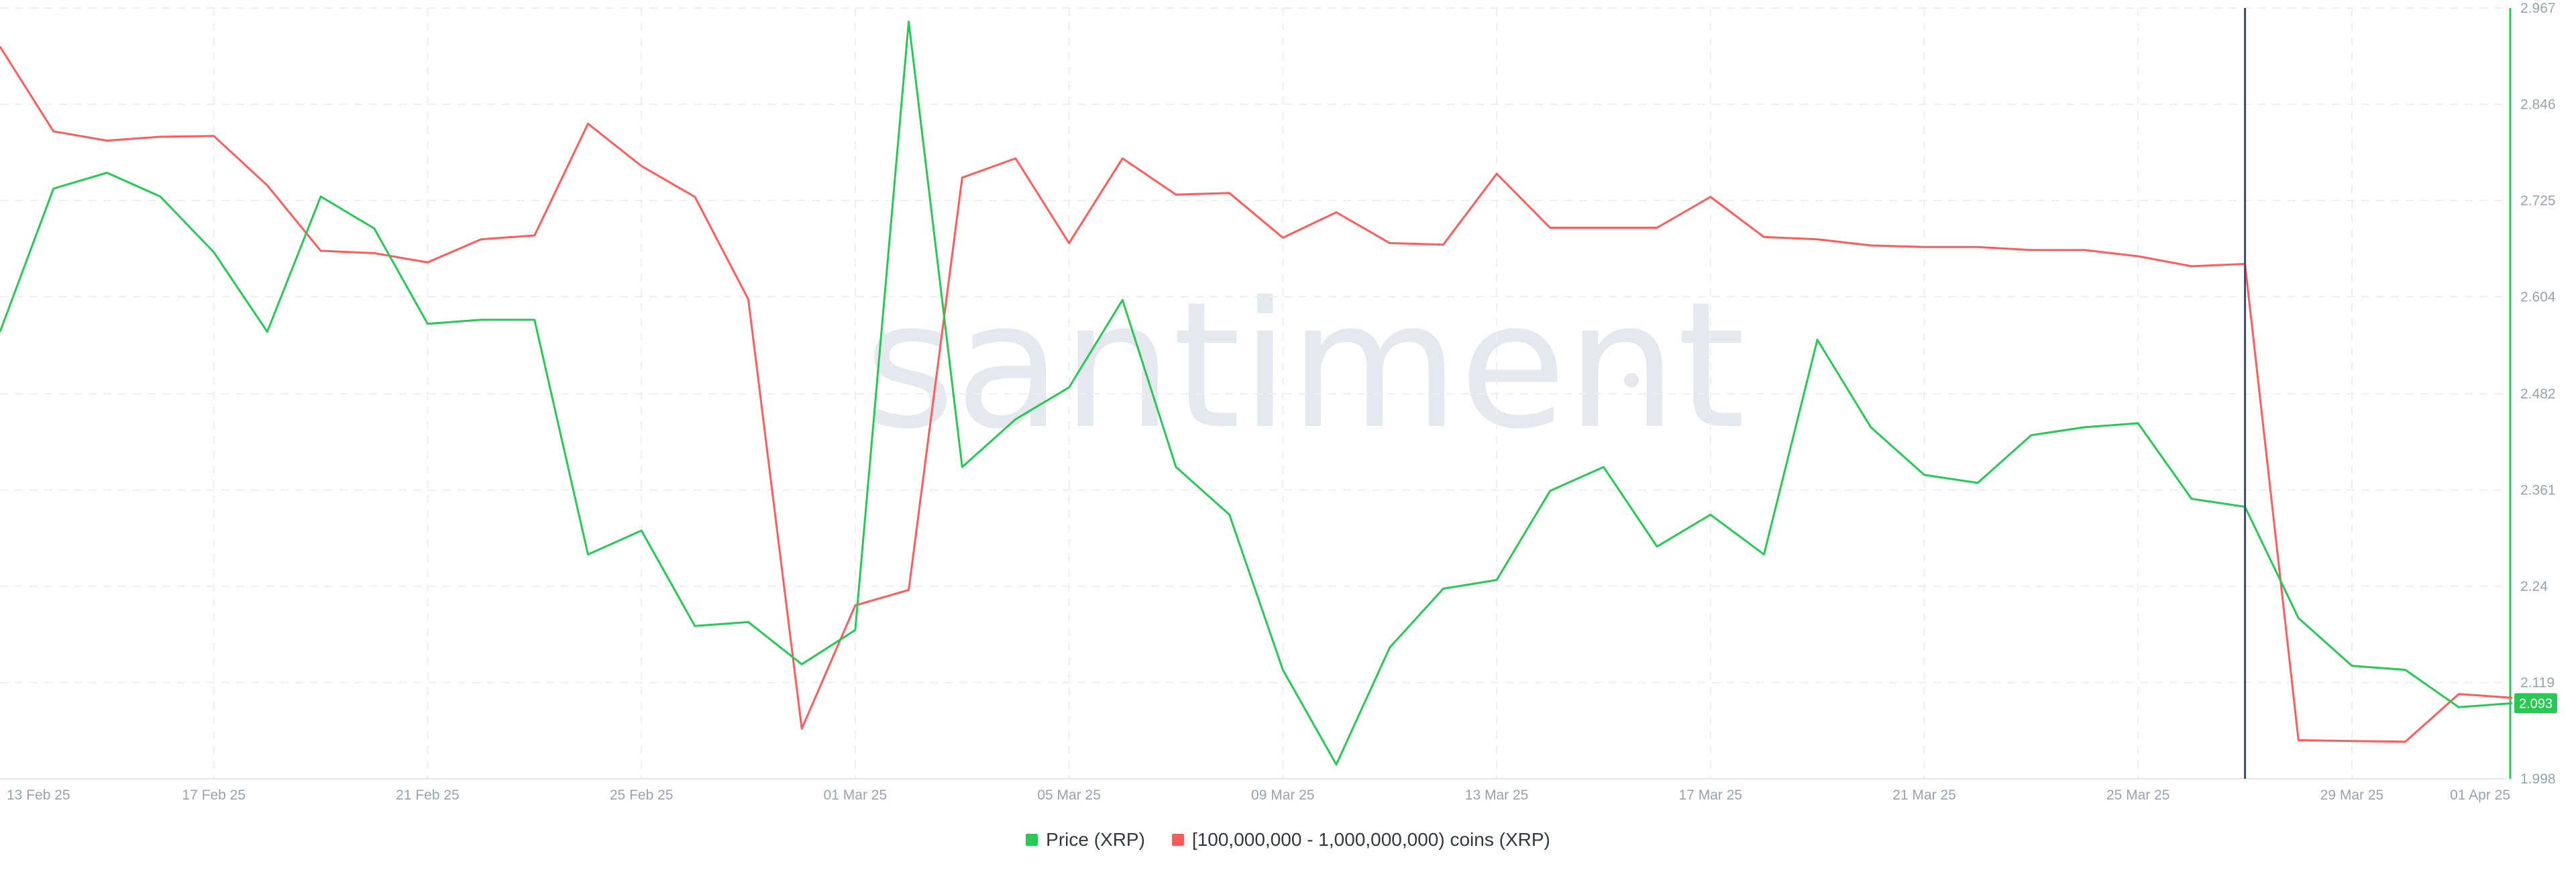  Describe the element at coordinates (2538, 201) in the screenshot. I see `y-tick-label: 2.725` at that location.